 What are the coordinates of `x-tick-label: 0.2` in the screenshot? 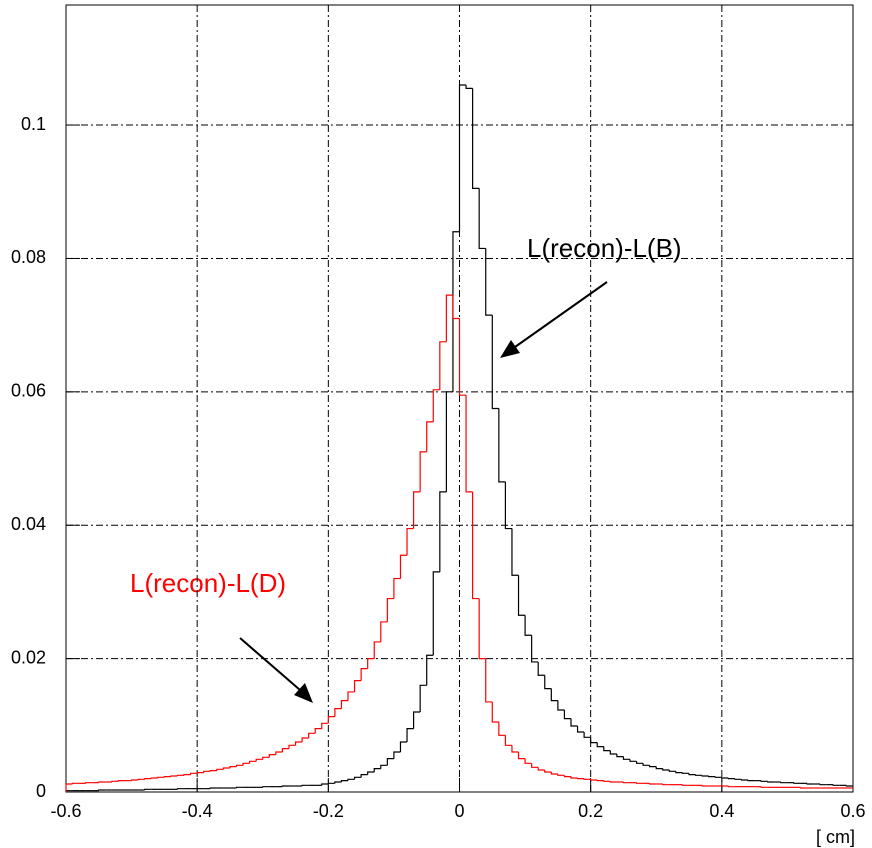 It's located at (590, 811).